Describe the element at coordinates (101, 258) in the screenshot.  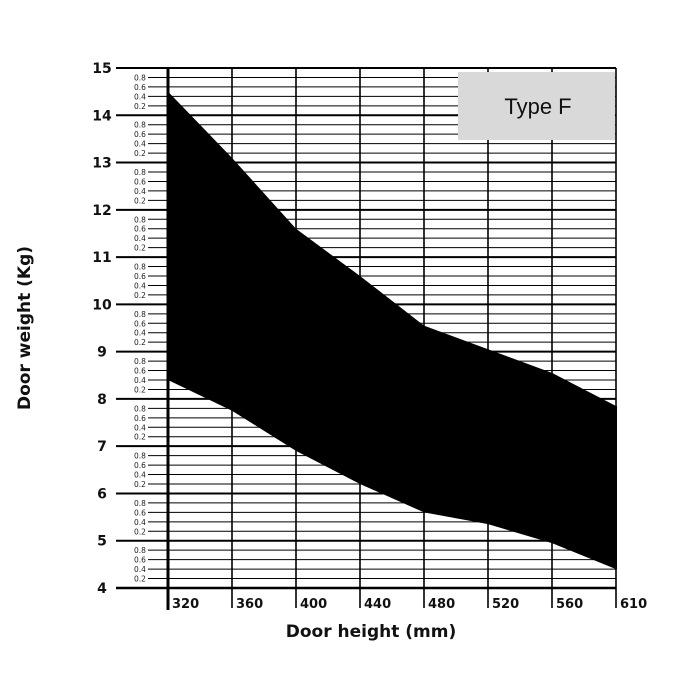
I see `y-tick-label-major: 11` at that location.